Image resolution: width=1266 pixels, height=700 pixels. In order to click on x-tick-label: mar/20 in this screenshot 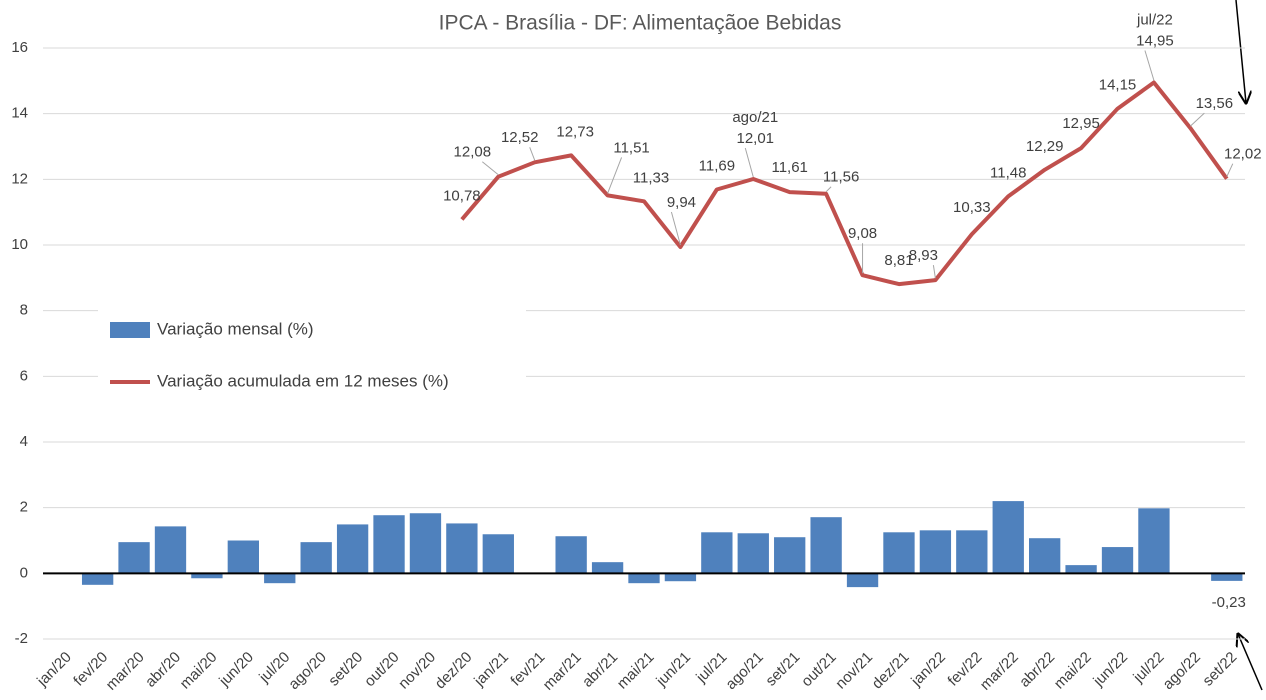, I will do `click(125, 671)`.